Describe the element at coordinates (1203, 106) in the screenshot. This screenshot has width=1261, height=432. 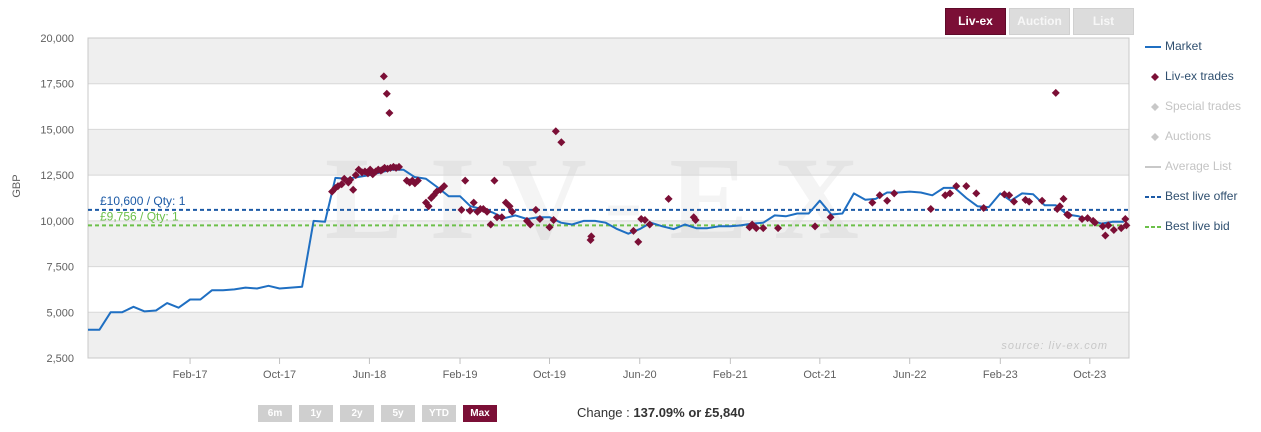
I see `legend-label: Special trades` at that location.